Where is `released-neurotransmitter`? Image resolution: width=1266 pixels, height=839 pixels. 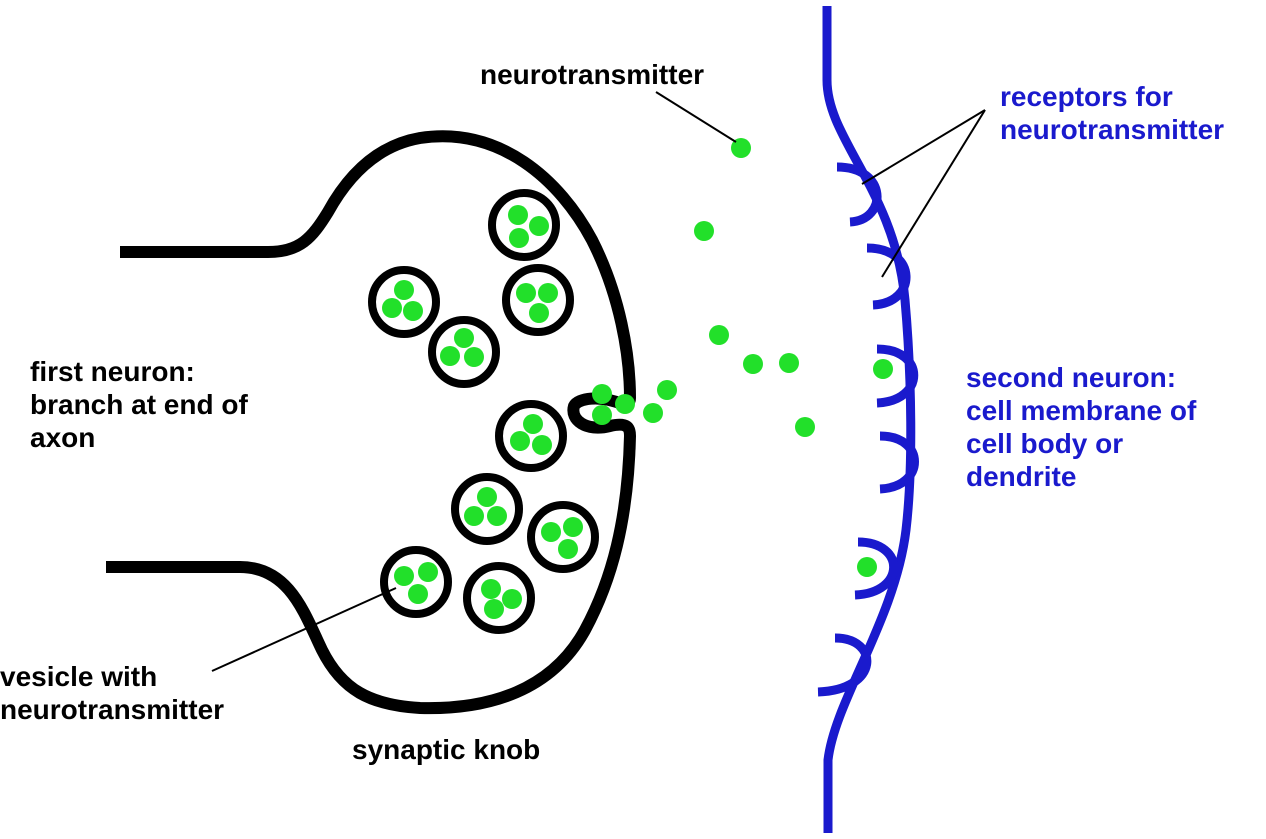 released-neurotransmitter is located at coordinates (634, 402).